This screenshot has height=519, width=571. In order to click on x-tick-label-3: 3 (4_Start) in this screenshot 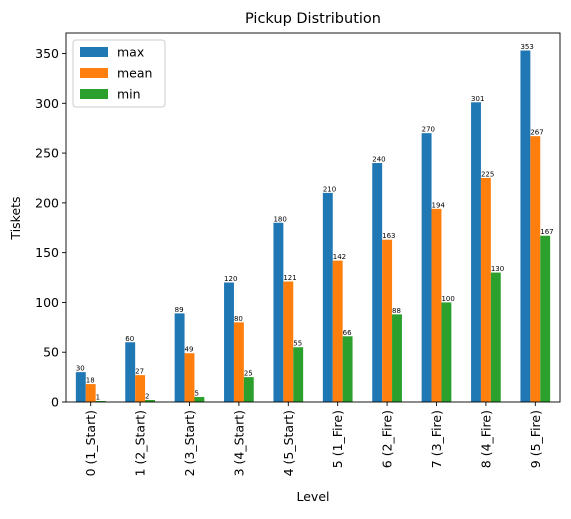, I will do `click(238, 443)`.